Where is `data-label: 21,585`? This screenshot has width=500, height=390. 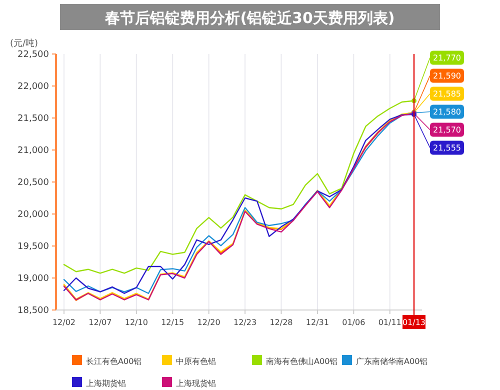
data-label: 21,585 is located at coordinates (447, 94).